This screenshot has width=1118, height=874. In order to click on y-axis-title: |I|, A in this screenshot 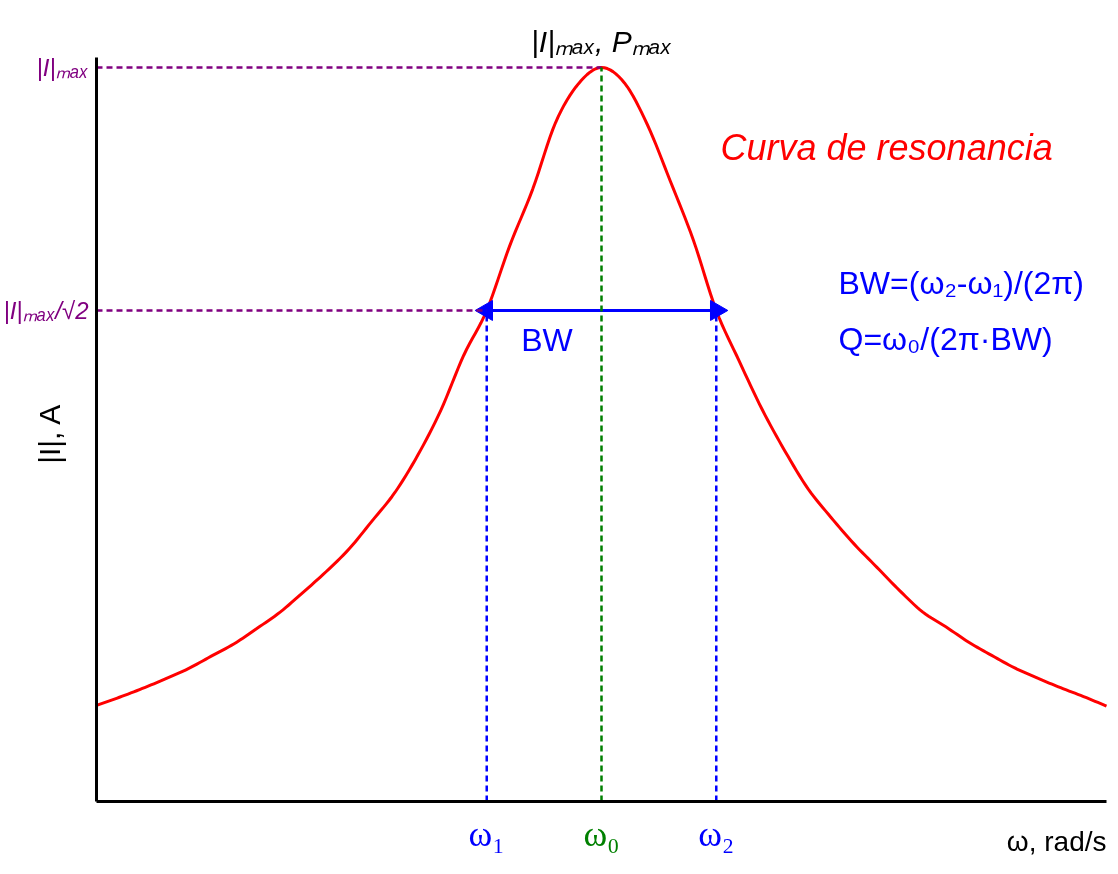, I will do `click(49, 434)`.